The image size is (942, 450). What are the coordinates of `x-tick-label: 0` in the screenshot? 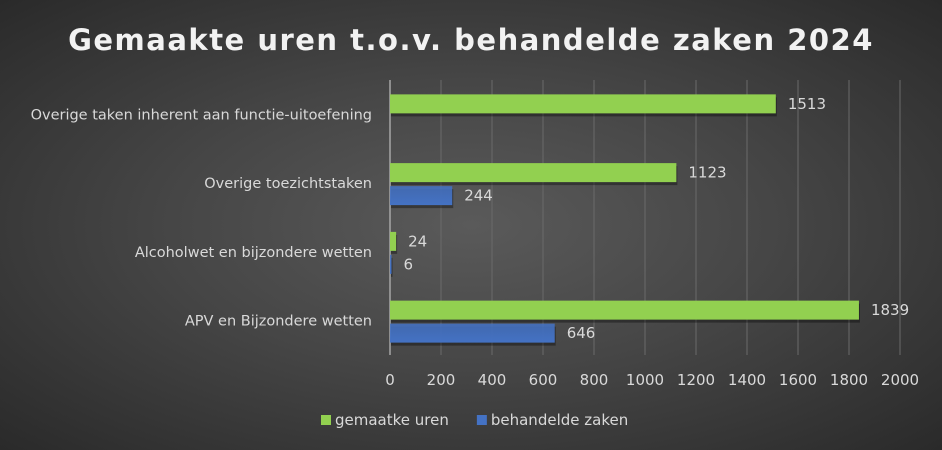 It's located at (390, 380).